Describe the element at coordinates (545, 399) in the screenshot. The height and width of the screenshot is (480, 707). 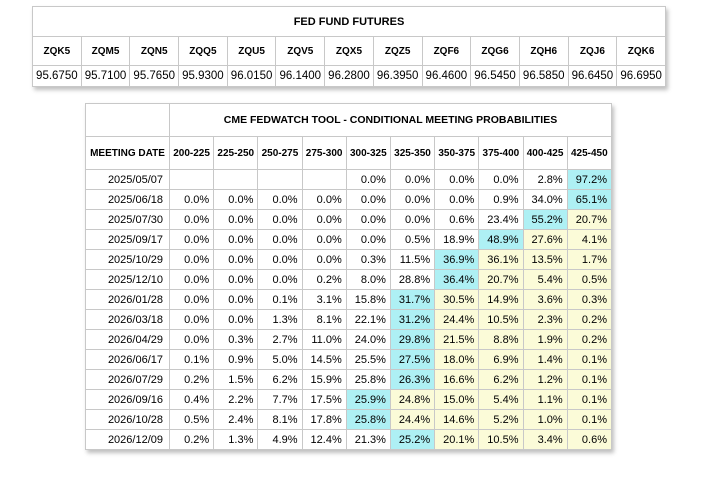
I see `probability-cell: 1.1%` at that location.